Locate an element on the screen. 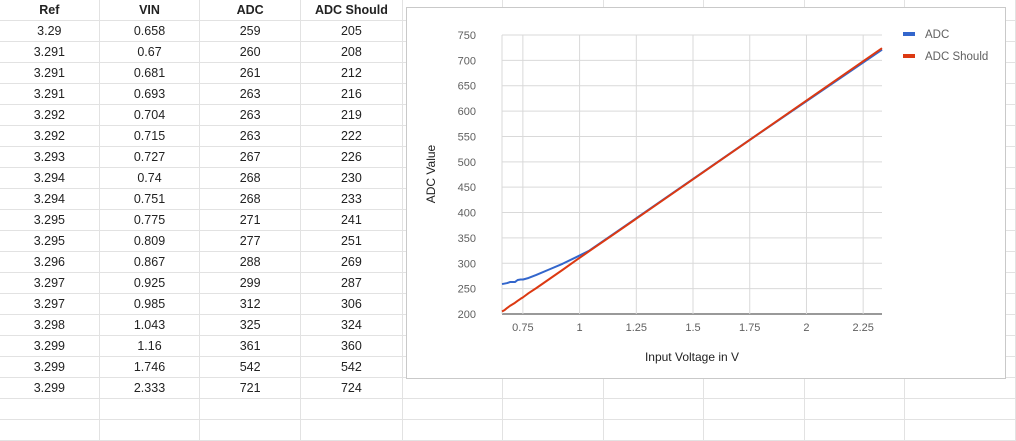  table-cell: 226 is located at coordinates (351, 157).